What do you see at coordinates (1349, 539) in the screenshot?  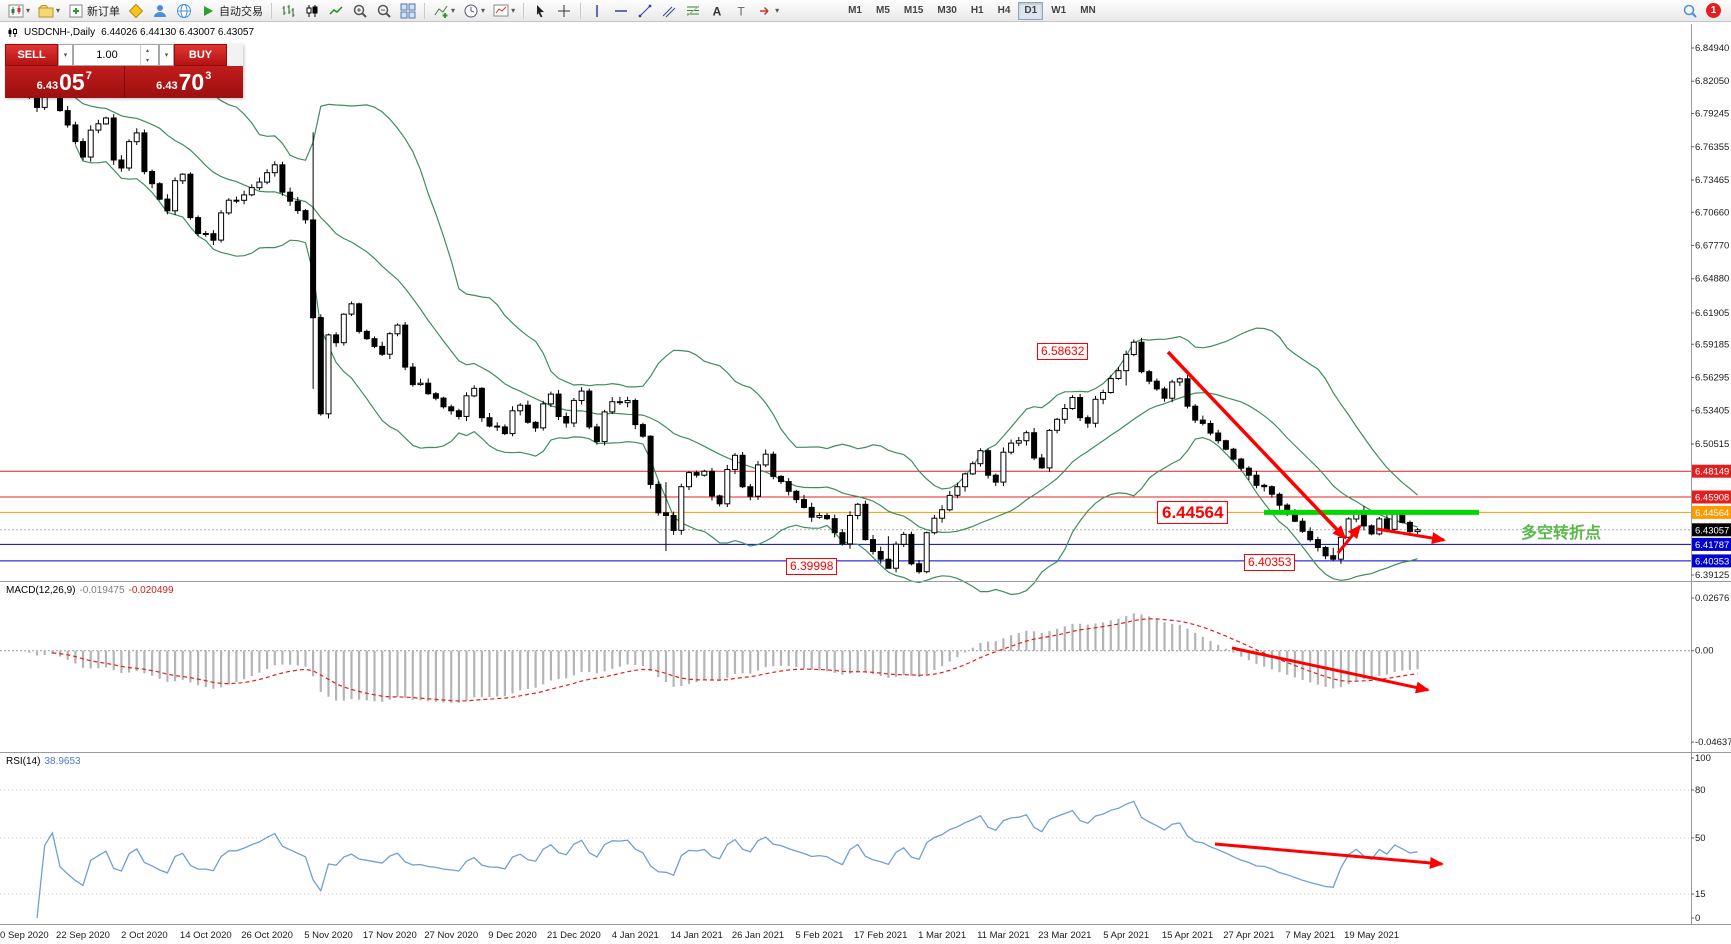 I see `bounce-arrow` at bounding box center [1349, 539].